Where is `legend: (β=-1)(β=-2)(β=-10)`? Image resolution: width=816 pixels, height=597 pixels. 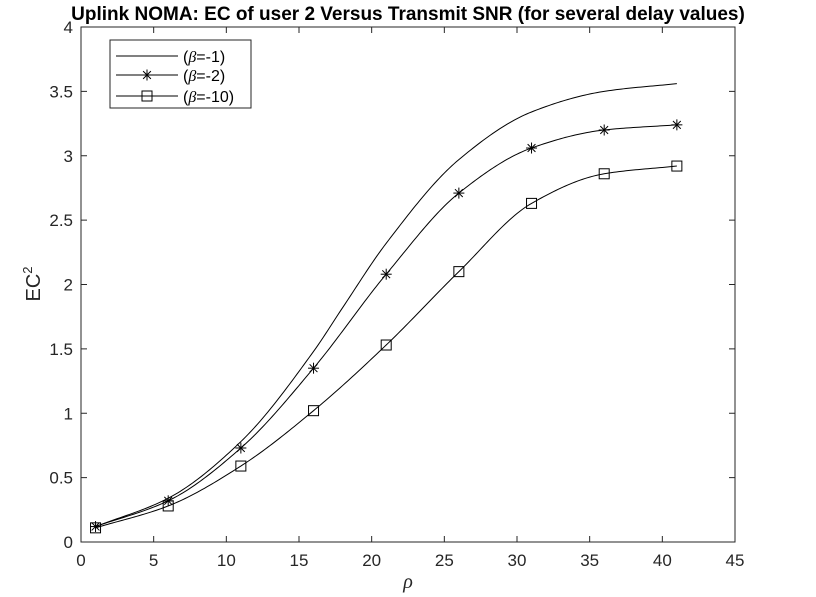 legend: (β=-1)(β=-2)(β=-10) is located at coordinates (180, 74).